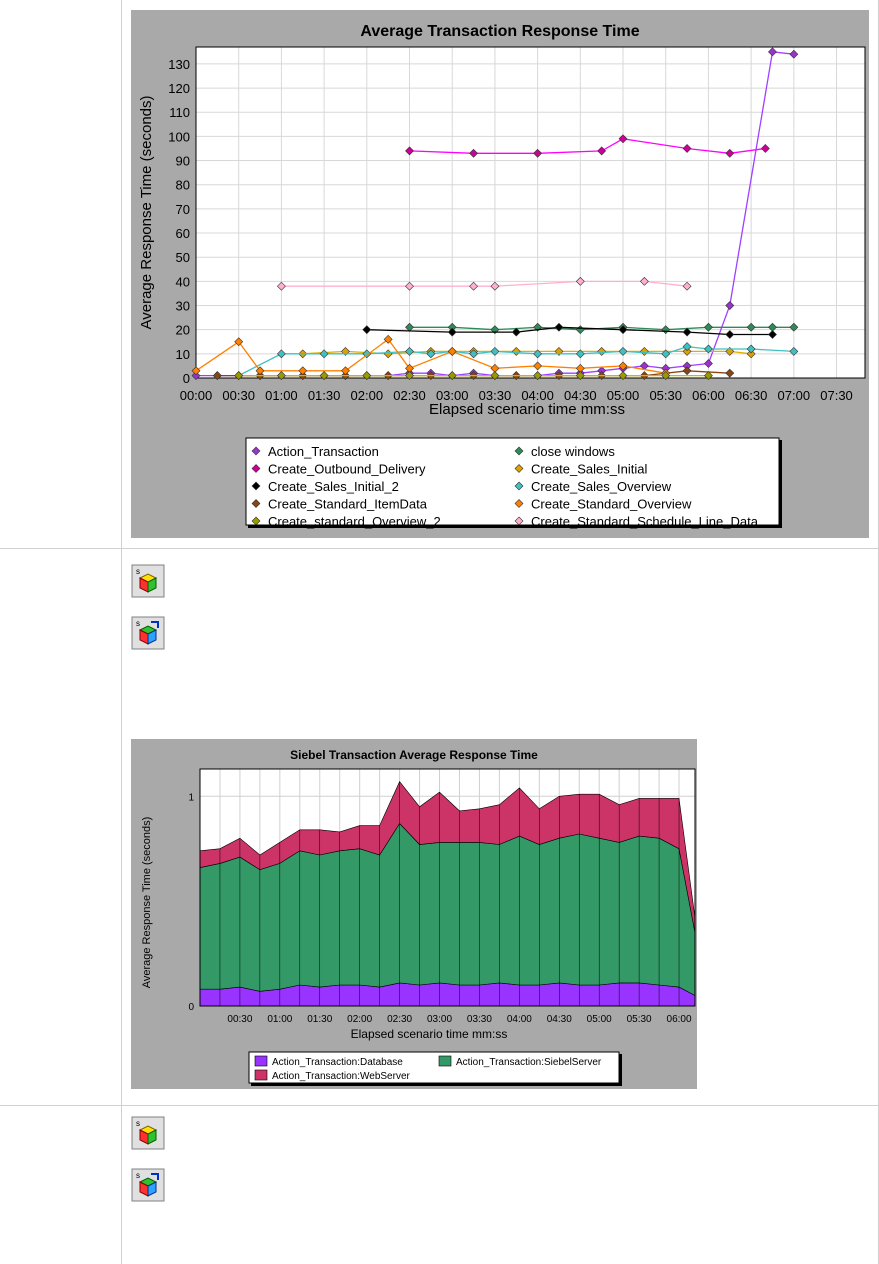 The image size is (879, 1264). I want to click on x-tick-label: 07:00, so click(794, 395).